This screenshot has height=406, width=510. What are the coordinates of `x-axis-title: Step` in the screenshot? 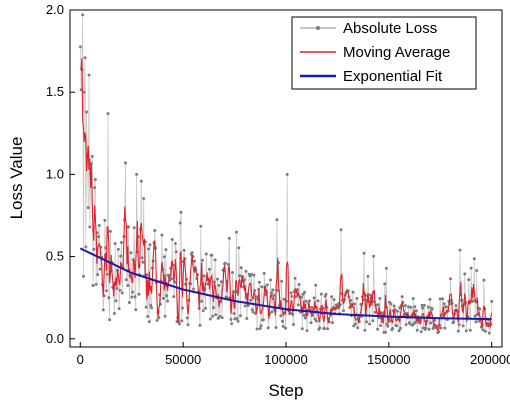 It's located at (286, 390).